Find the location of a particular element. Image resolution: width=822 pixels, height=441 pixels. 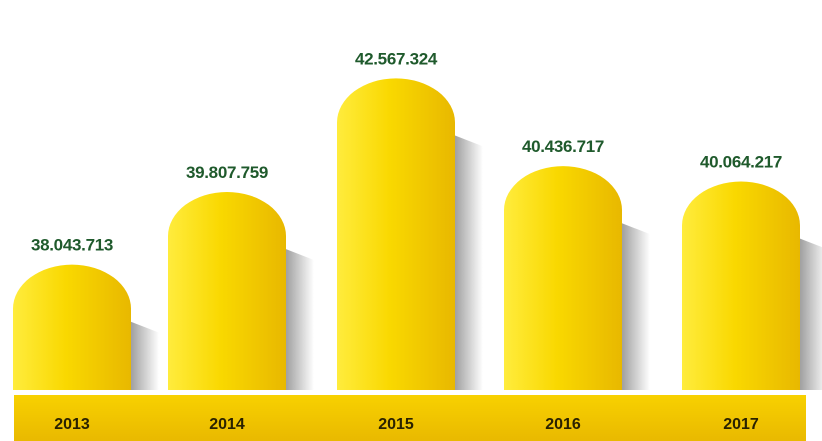

bar-2016 is located at coordinates (563, 278).